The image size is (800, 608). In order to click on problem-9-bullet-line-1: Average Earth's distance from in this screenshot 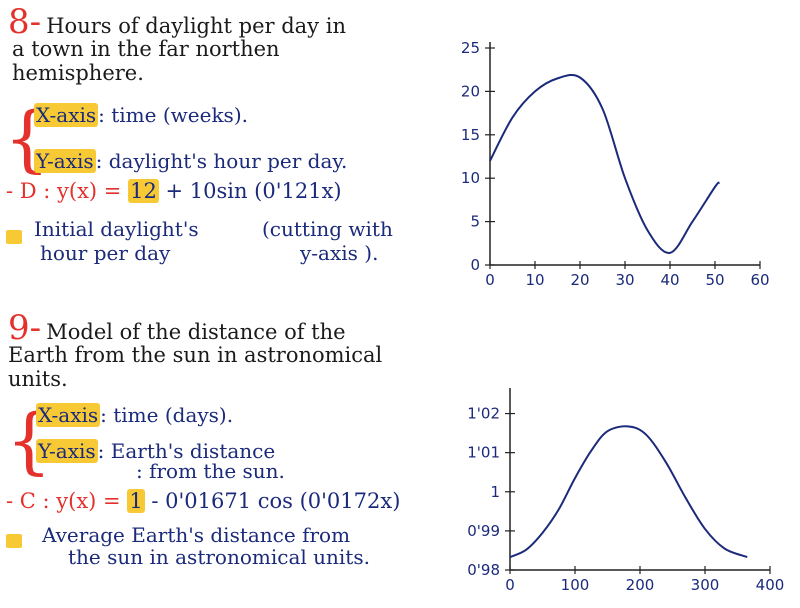, I will do `click(196, 535)`.